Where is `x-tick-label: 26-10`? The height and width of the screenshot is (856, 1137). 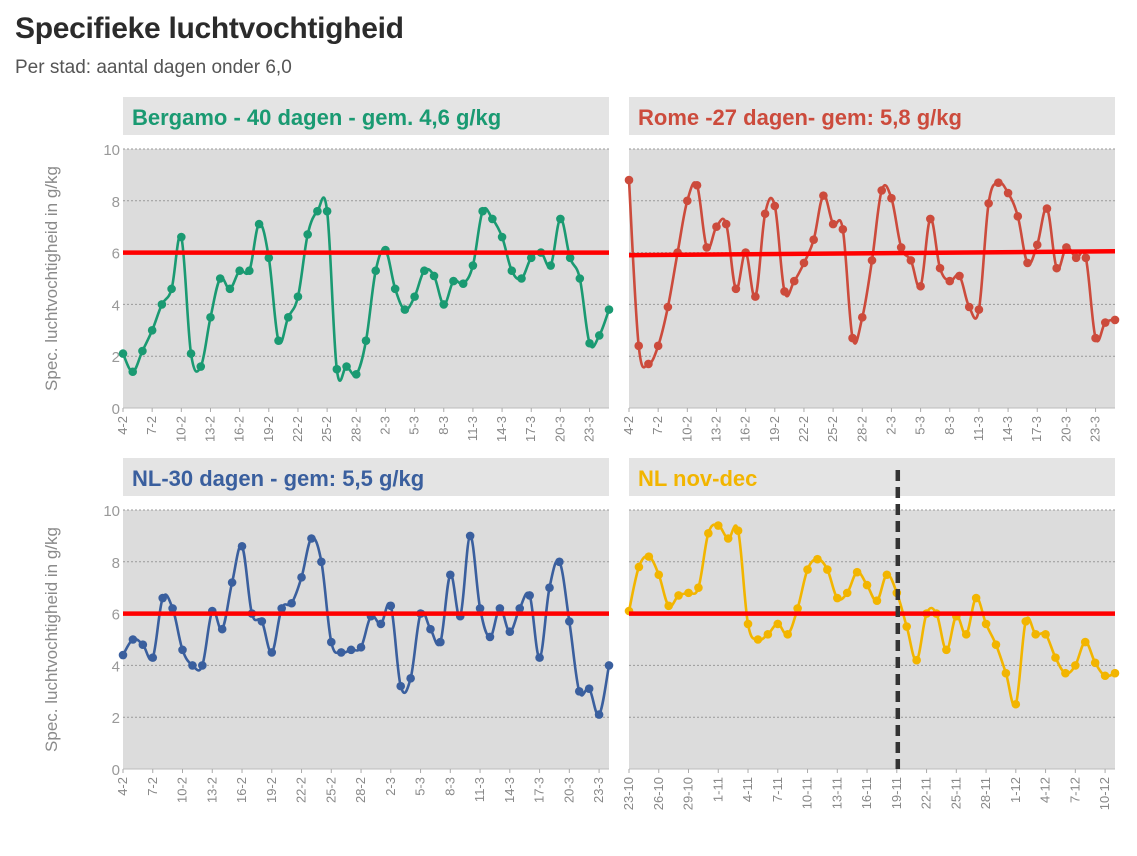
x-tick-label: 26-10 is located at coordinates (658, 793).